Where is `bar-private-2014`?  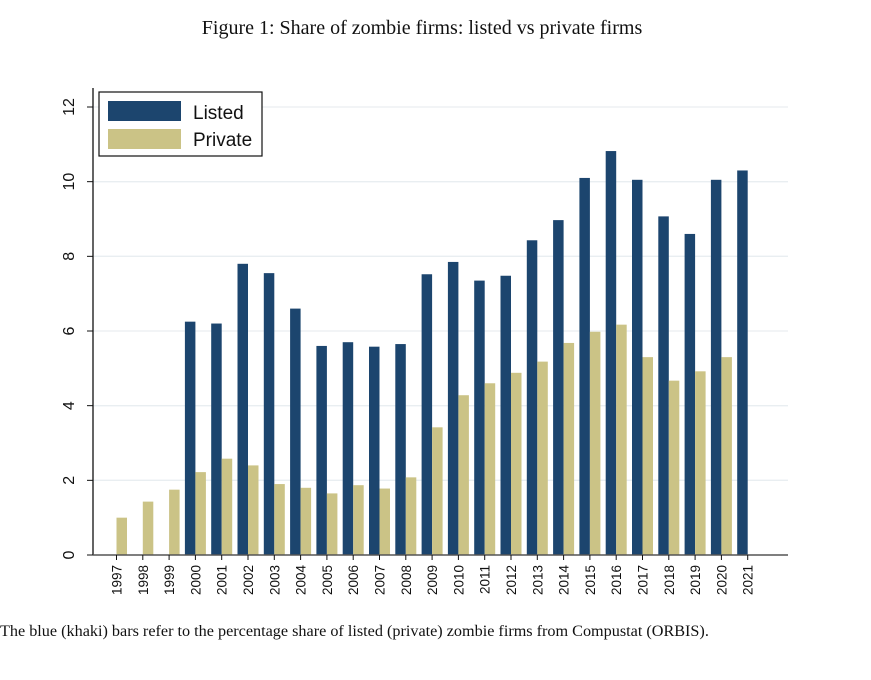
bar-private-2014 is located at coordinates (569, 448).